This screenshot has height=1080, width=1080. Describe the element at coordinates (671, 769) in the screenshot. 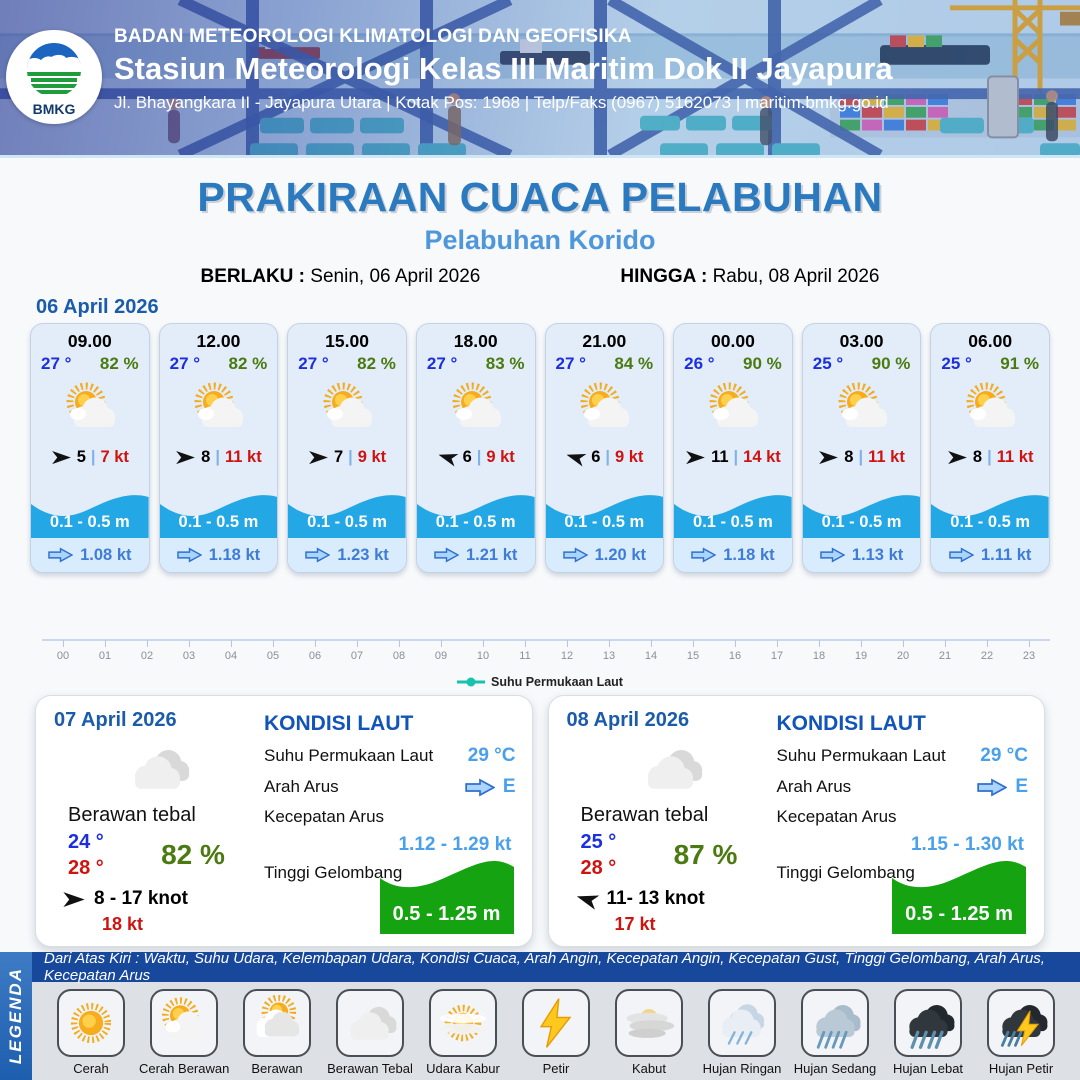

I see `cloud-icon` at that location.